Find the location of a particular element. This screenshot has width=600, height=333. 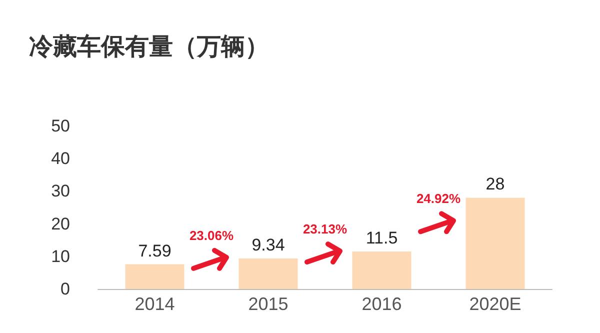

y-tick-label: 20 is located at coordinates (60, 224).